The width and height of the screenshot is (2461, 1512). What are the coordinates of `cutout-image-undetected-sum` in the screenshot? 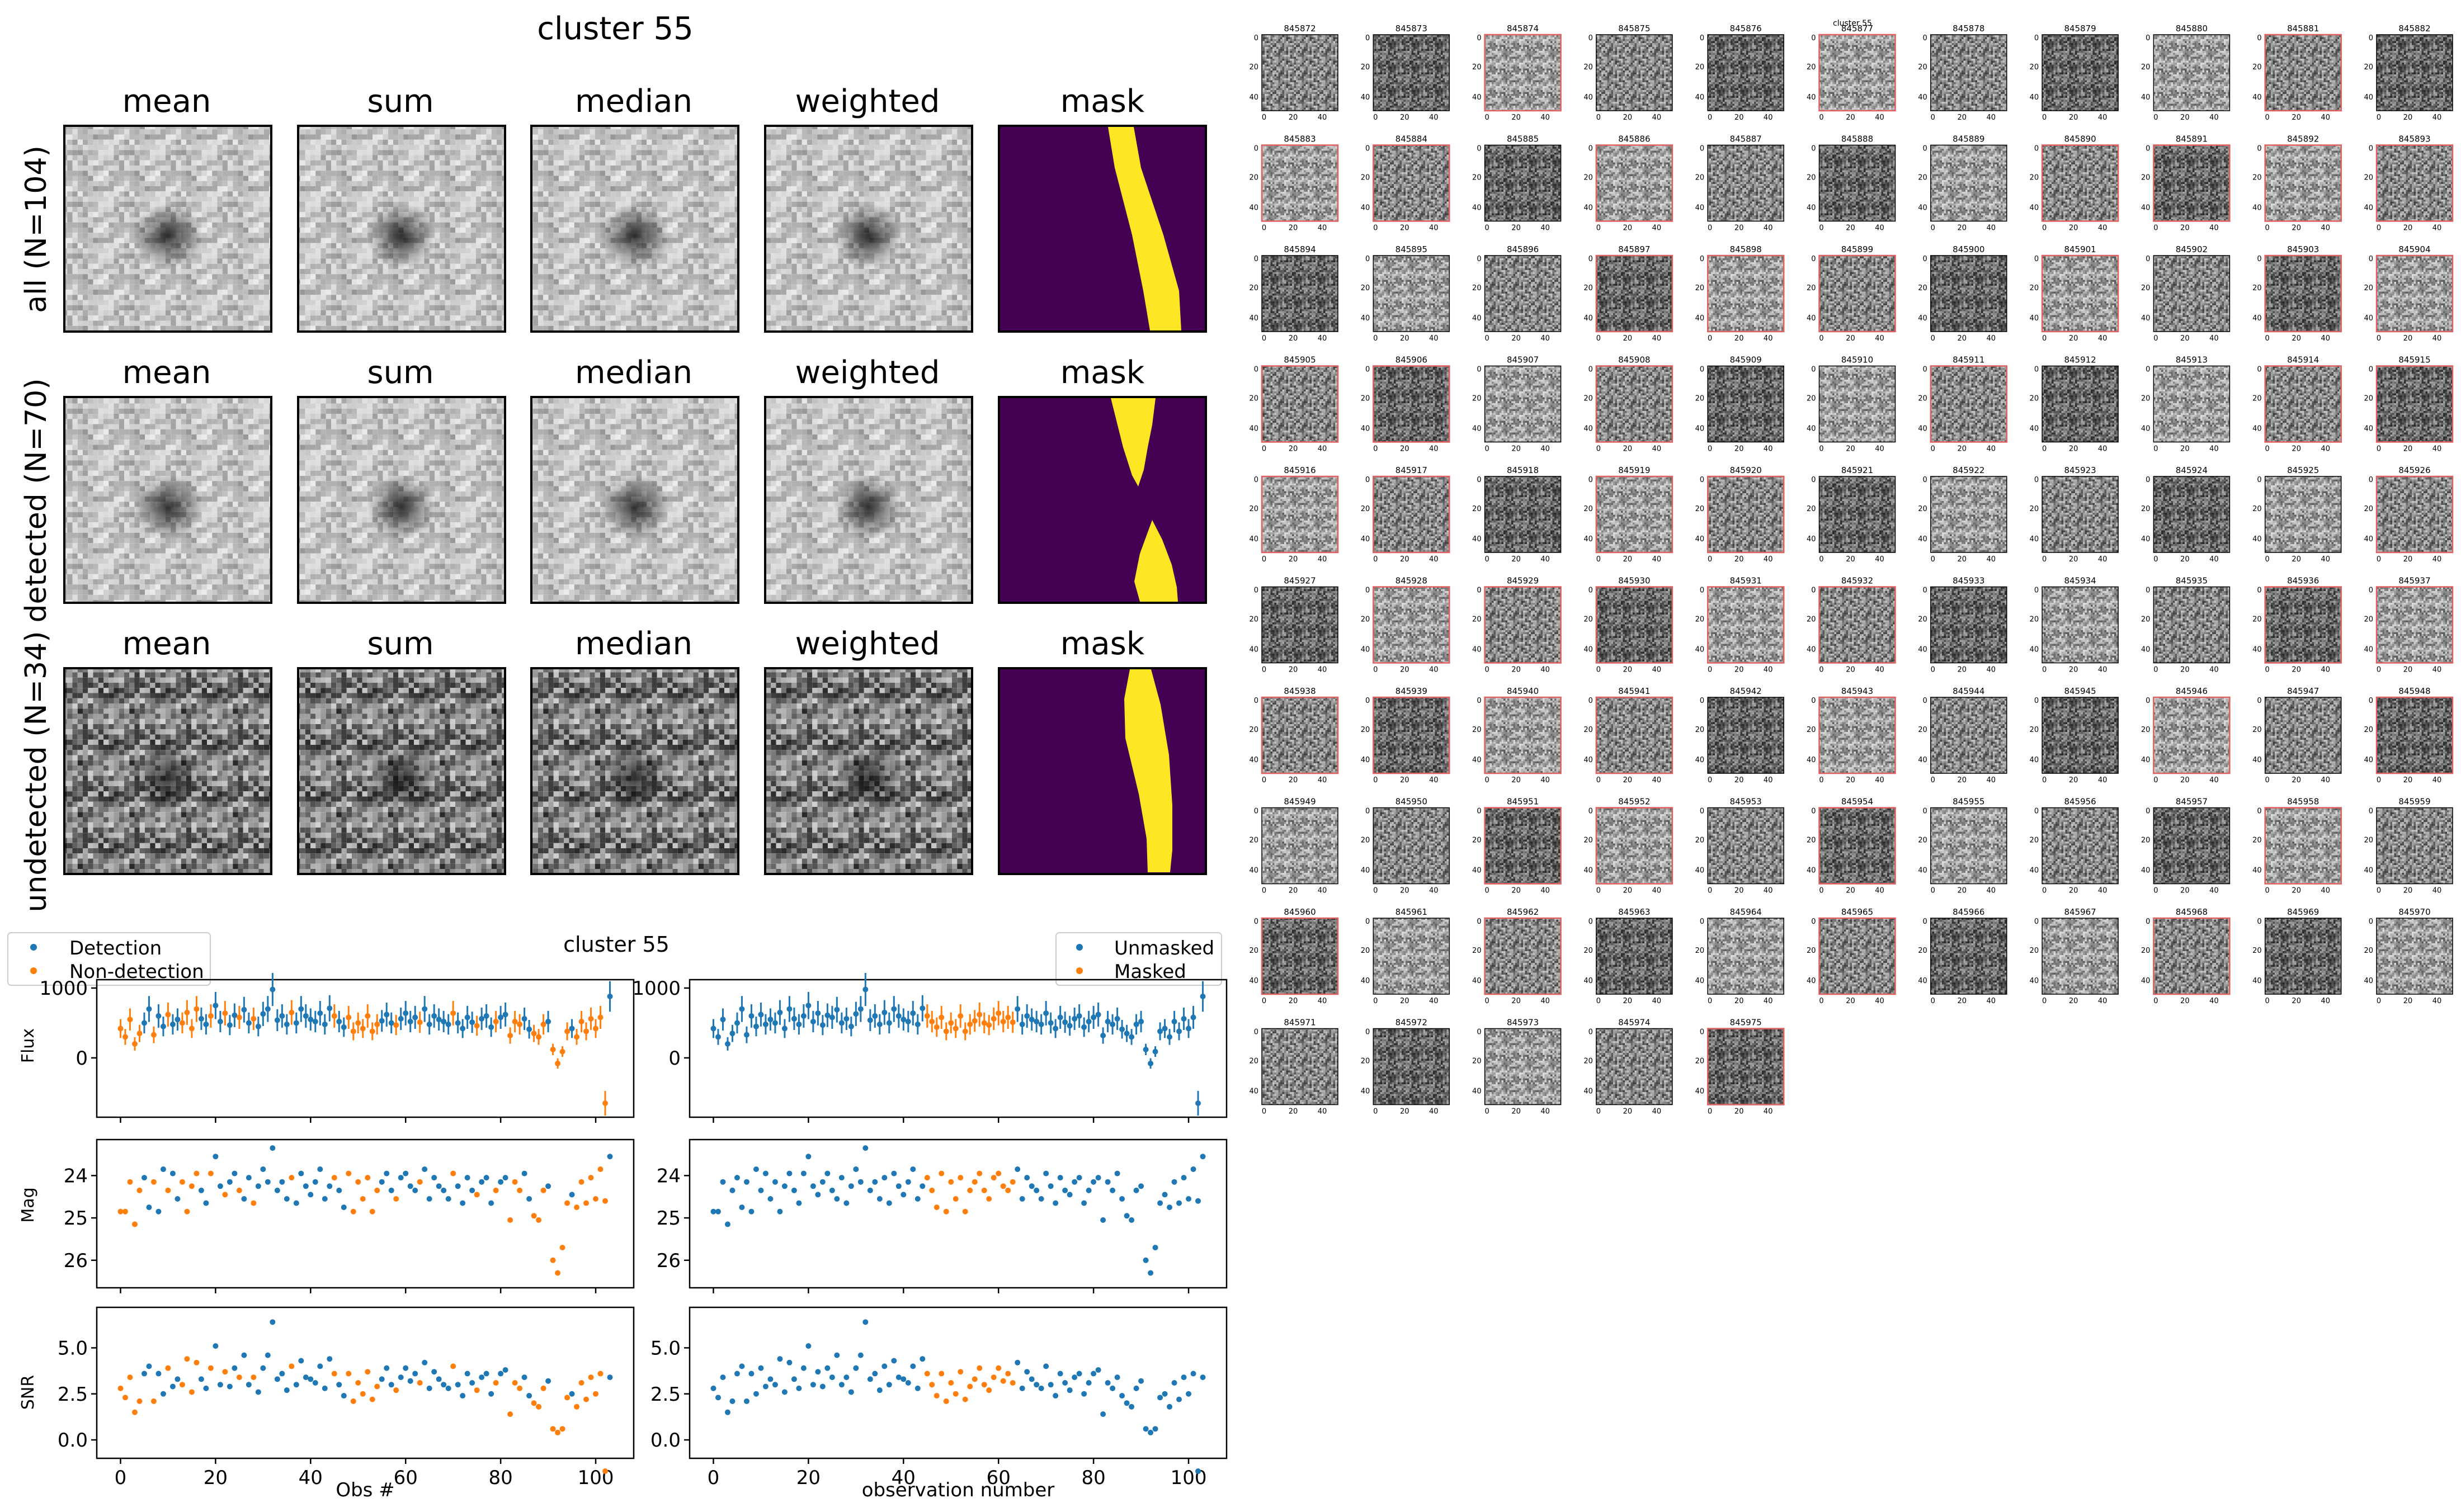 It's located at (401, 771).